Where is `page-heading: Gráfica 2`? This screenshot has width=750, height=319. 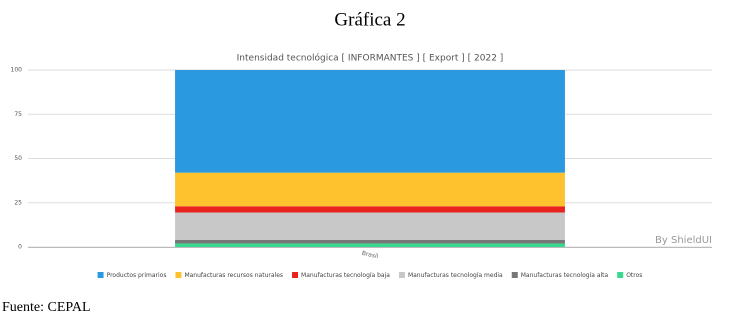 page-heading: Gráfica 2 is located at coordinates (369, 19).